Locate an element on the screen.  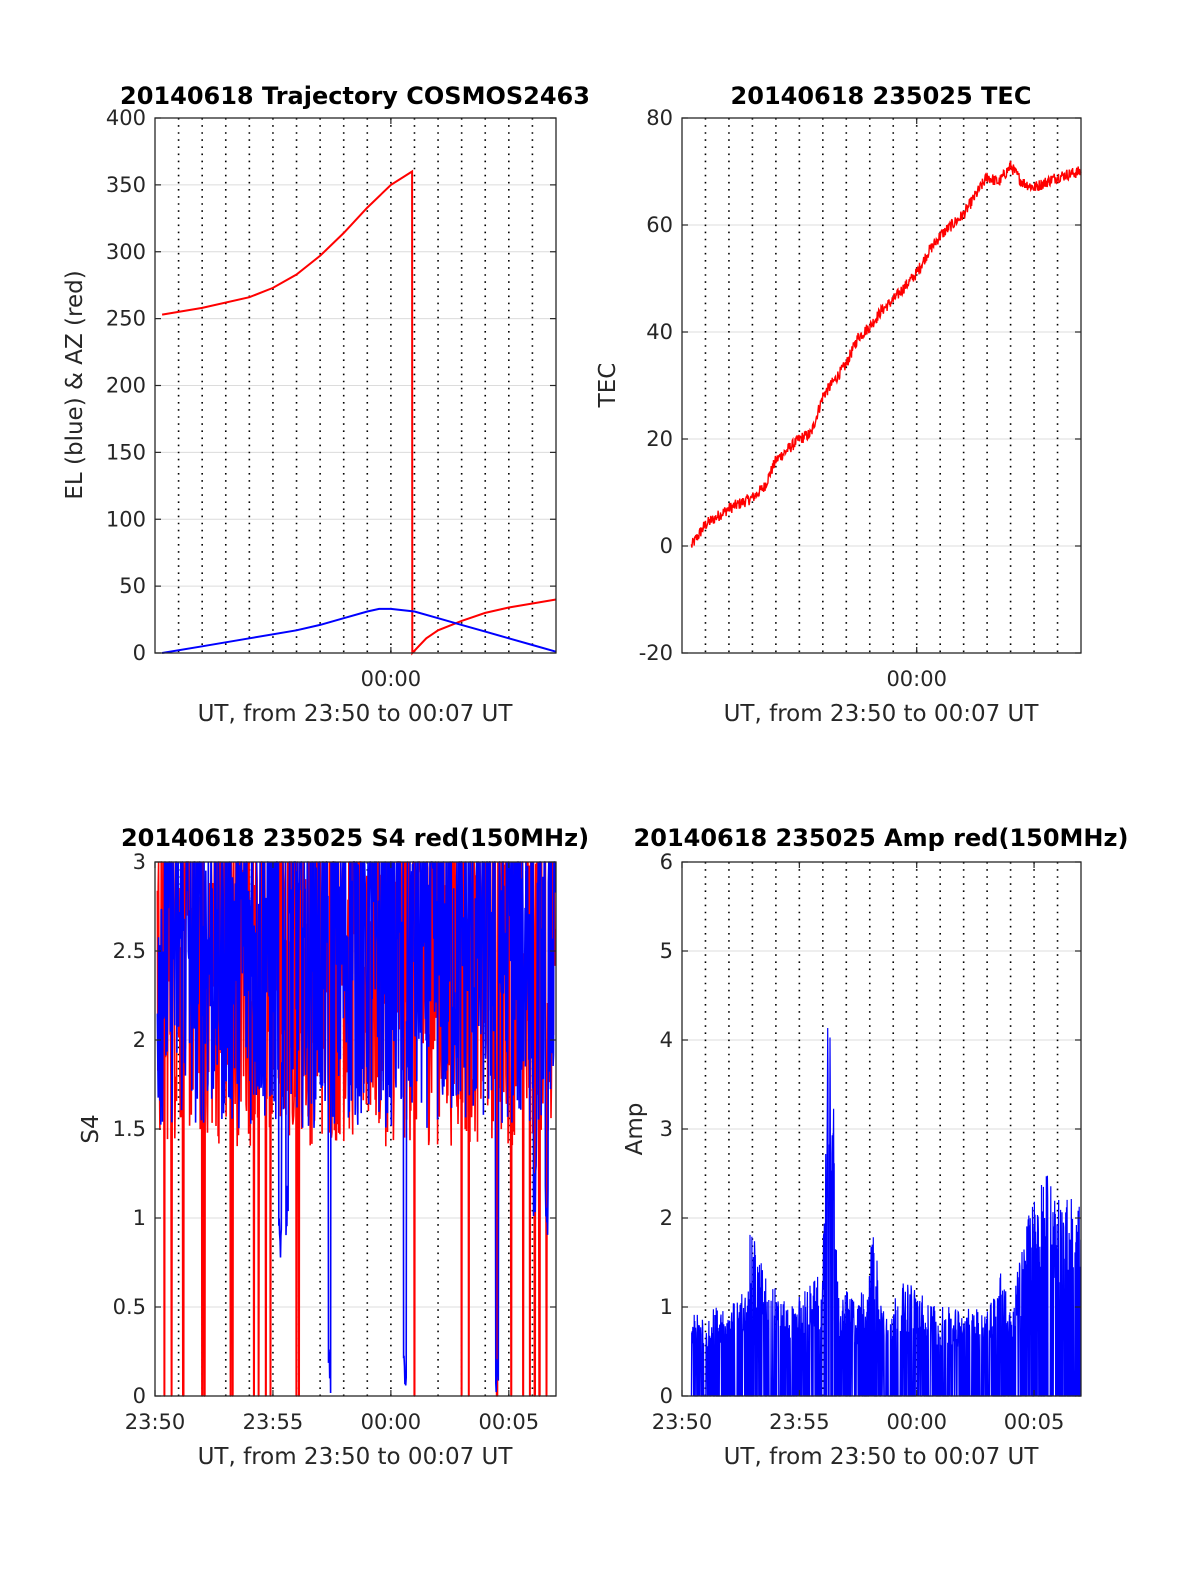
series-tec-line is located at coordinates (886, 354).